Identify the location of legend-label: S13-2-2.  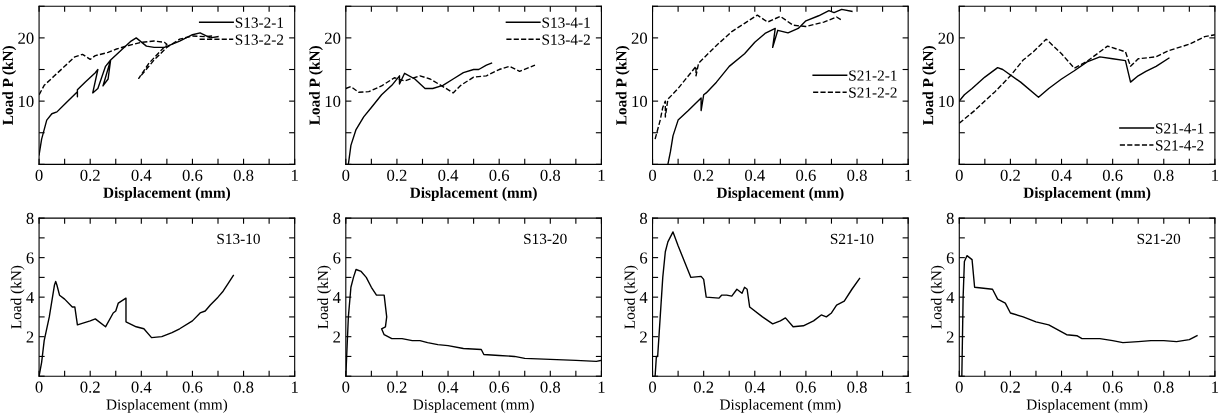
(259, 39).